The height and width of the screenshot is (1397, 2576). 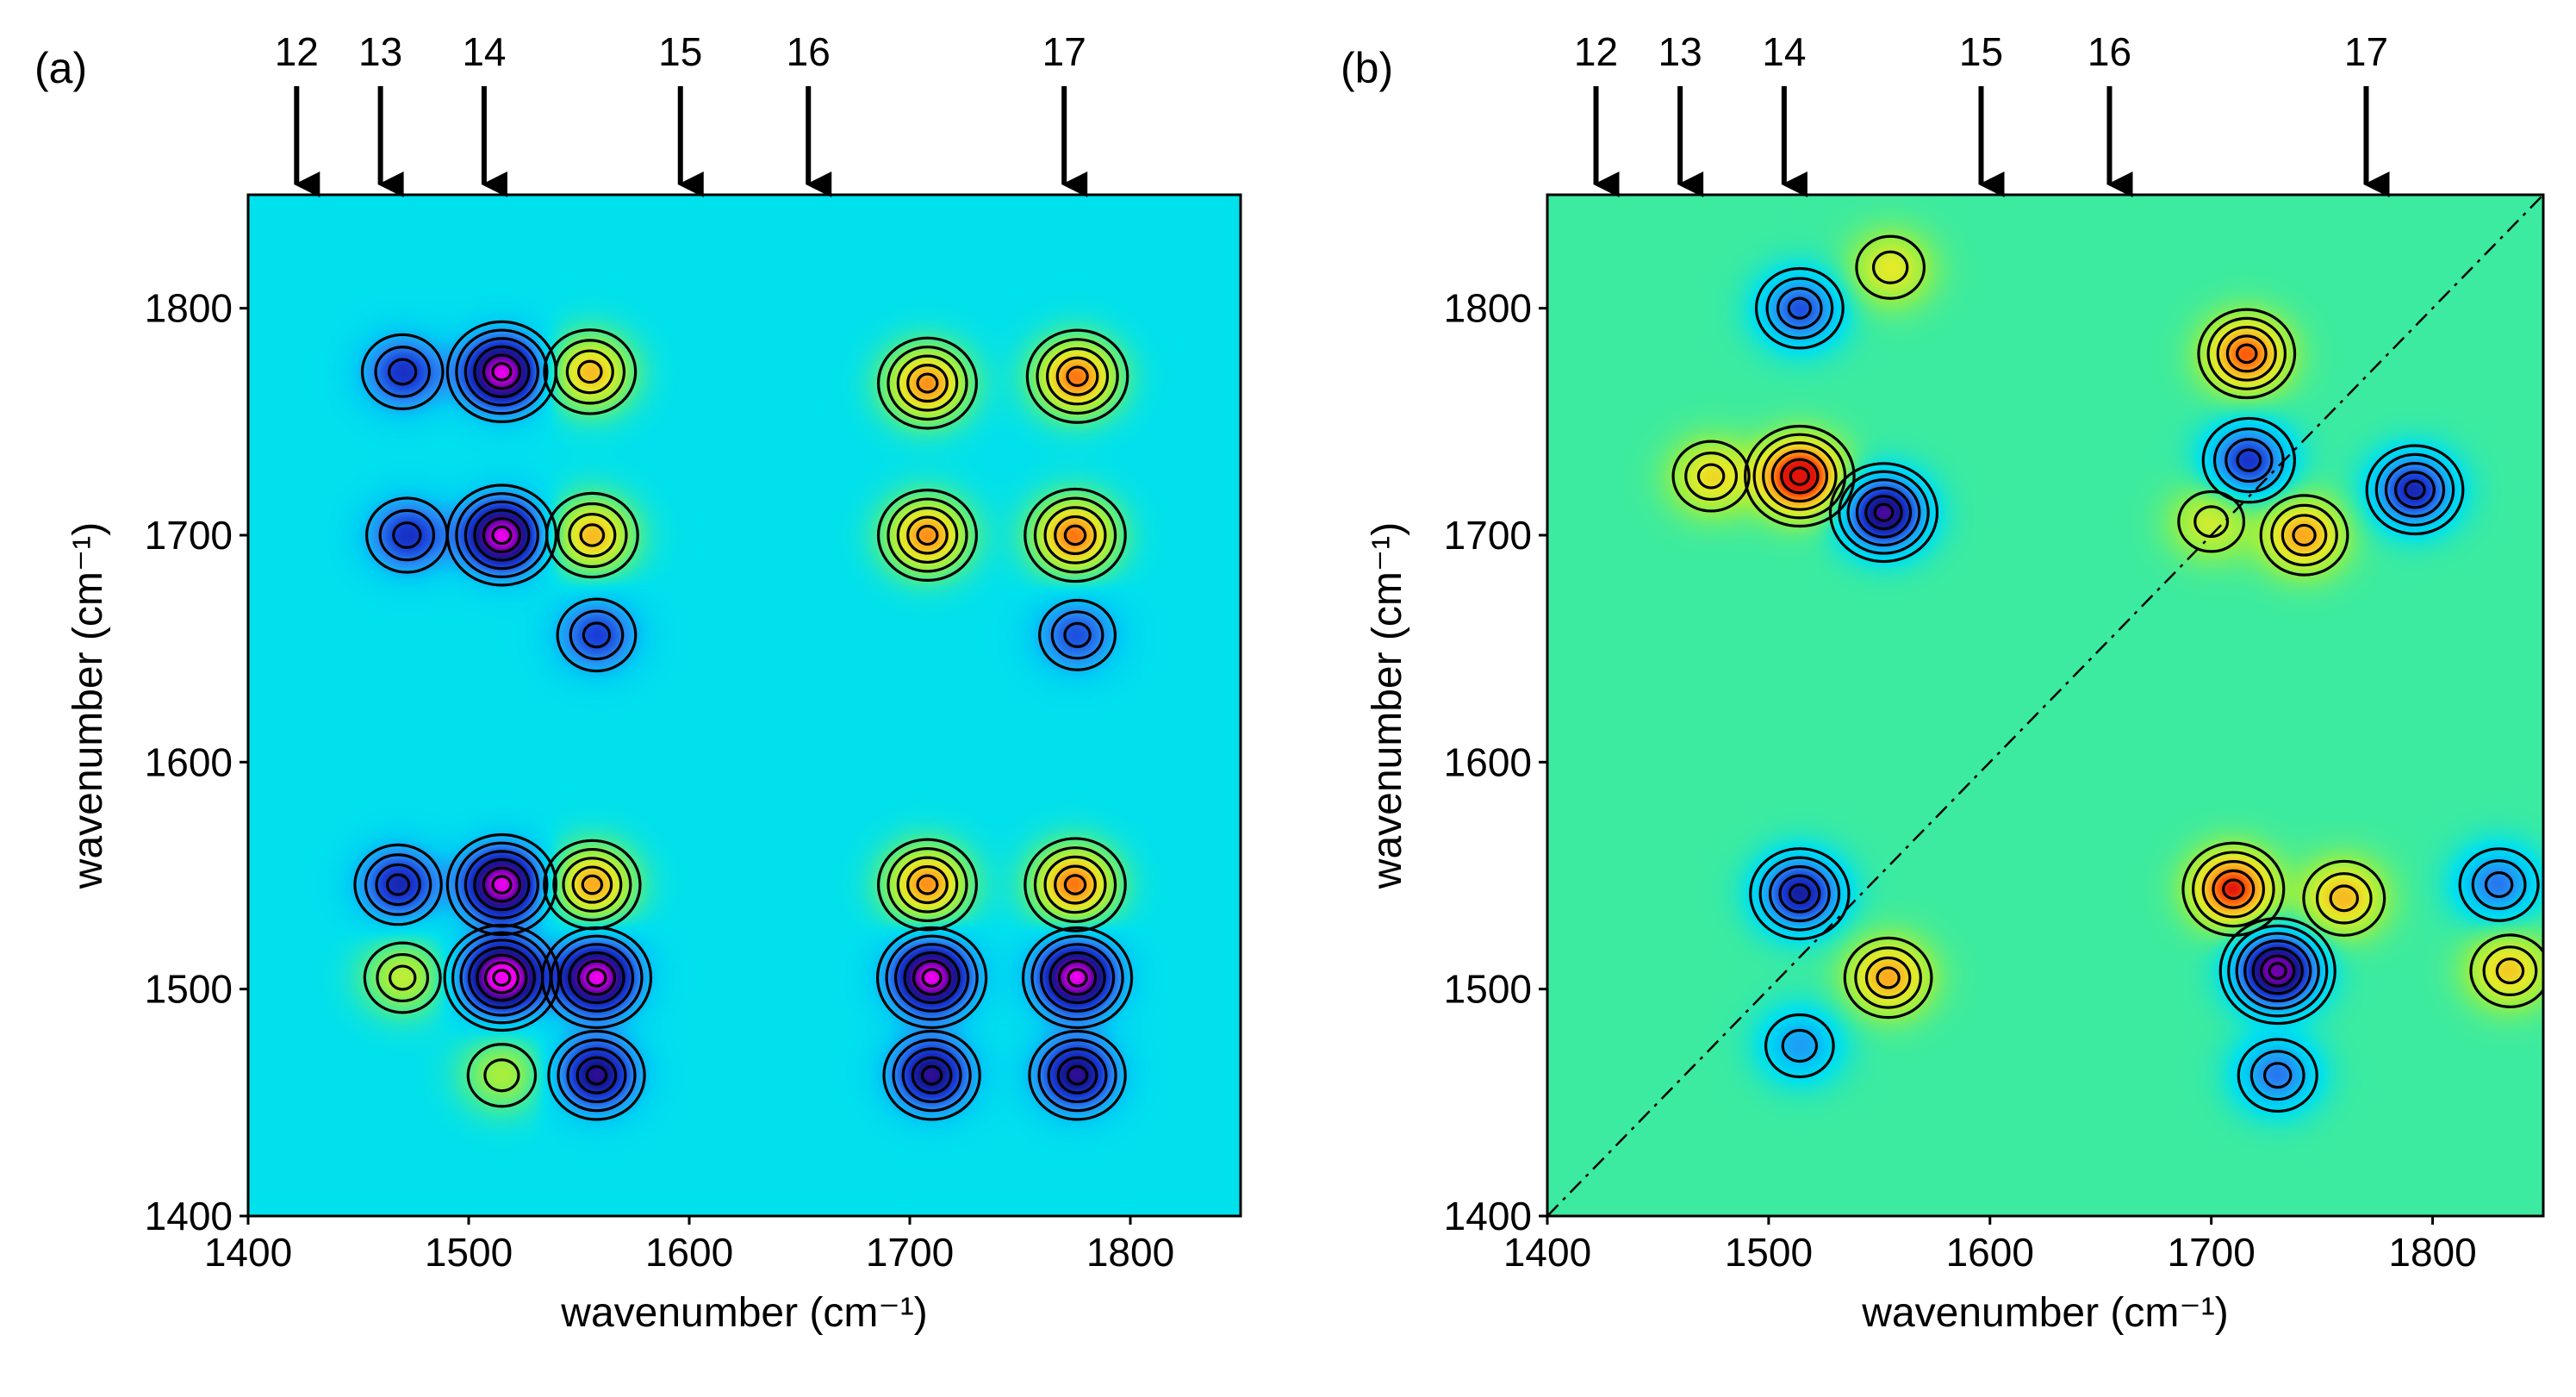 I want to click on peak-label: 17, so click(x=2366, y=51).